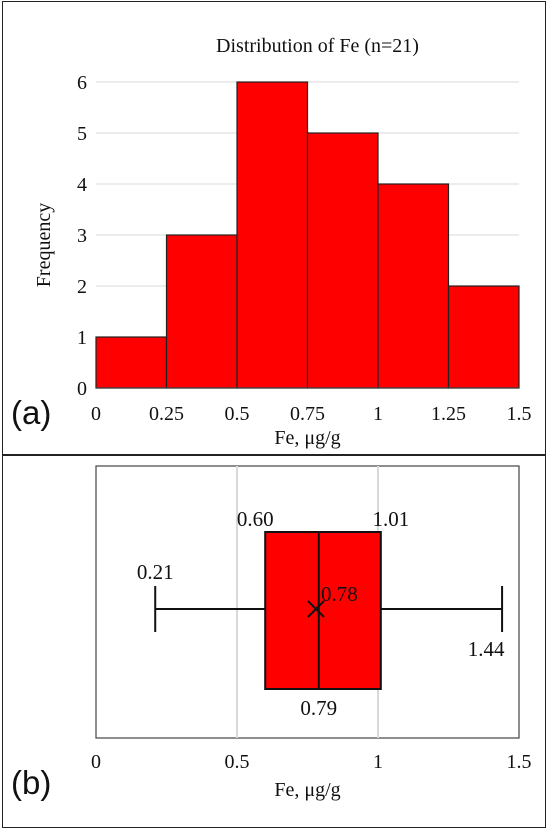 The height and width of the screenshot is (831, 550). What do you see at coordinates (82, 338) in the screenshot?
I see `histogram-y-tick-label: 1` at bounding box center [82, 338].